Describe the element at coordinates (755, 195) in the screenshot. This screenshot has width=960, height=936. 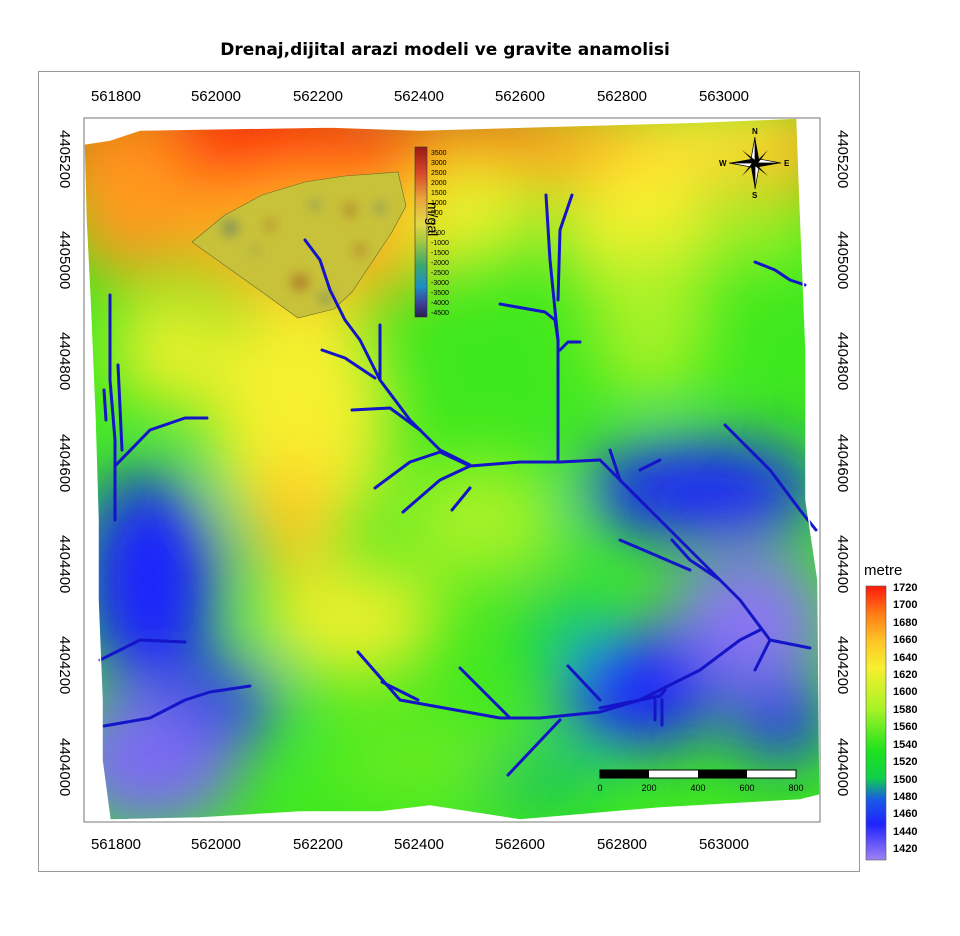
I see `compass-s-label: S` at that location.